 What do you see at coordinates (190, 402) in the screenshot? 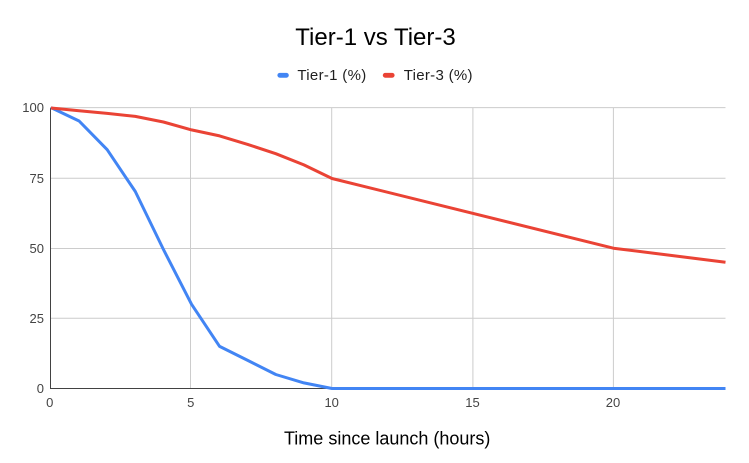
I see `svg-text: 5` at bounding box center [190, 402].